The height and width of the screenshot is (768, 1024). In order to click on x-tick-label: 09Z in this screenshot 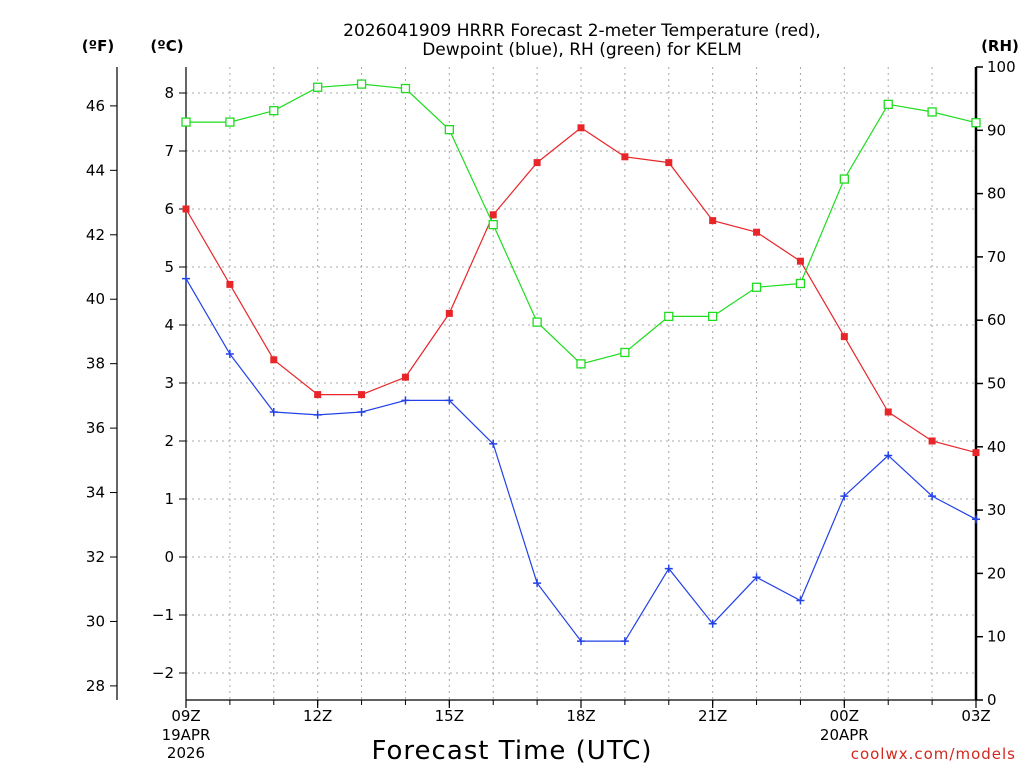, I will do `click(185, 716)`.